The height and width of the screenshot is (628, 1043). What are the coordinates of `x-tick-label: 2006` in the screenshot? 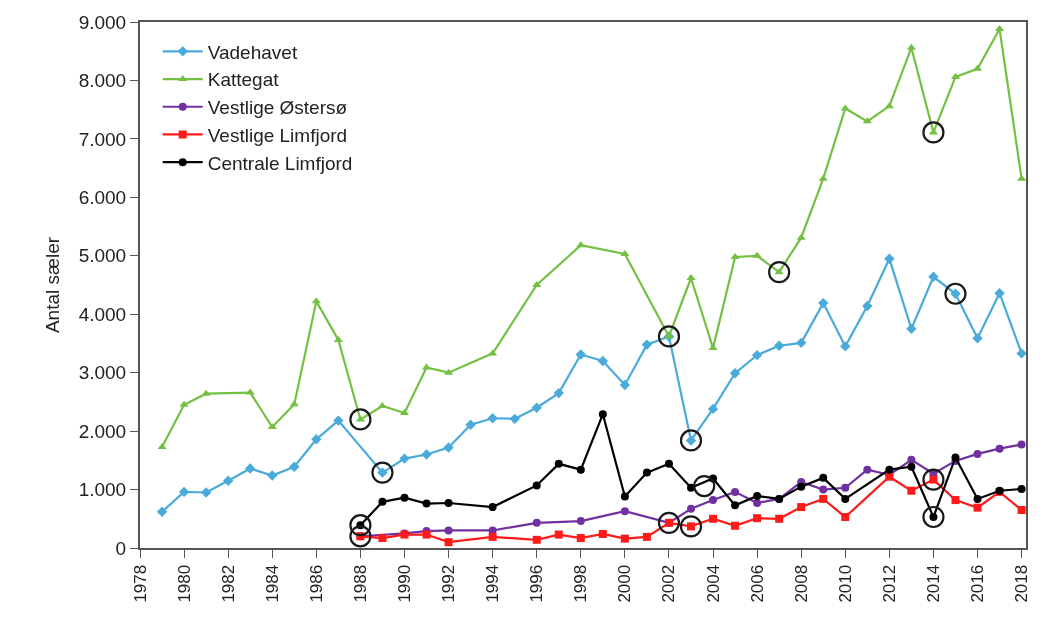 It's located at (757, 583).